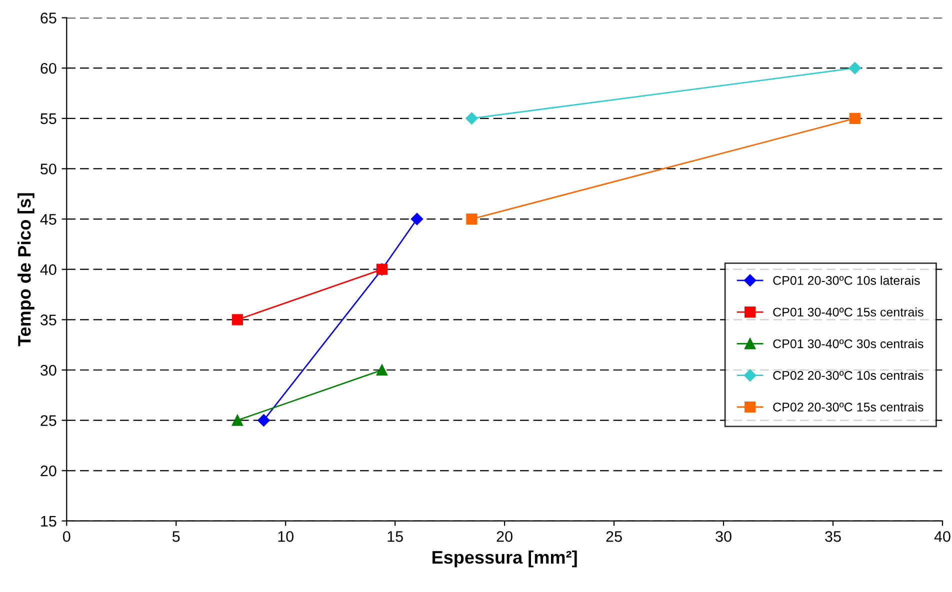  What do you see at coordinates (48, 118) in the screenshot?
I see `y-tick-label: 55` at bounding box center [48, 118].